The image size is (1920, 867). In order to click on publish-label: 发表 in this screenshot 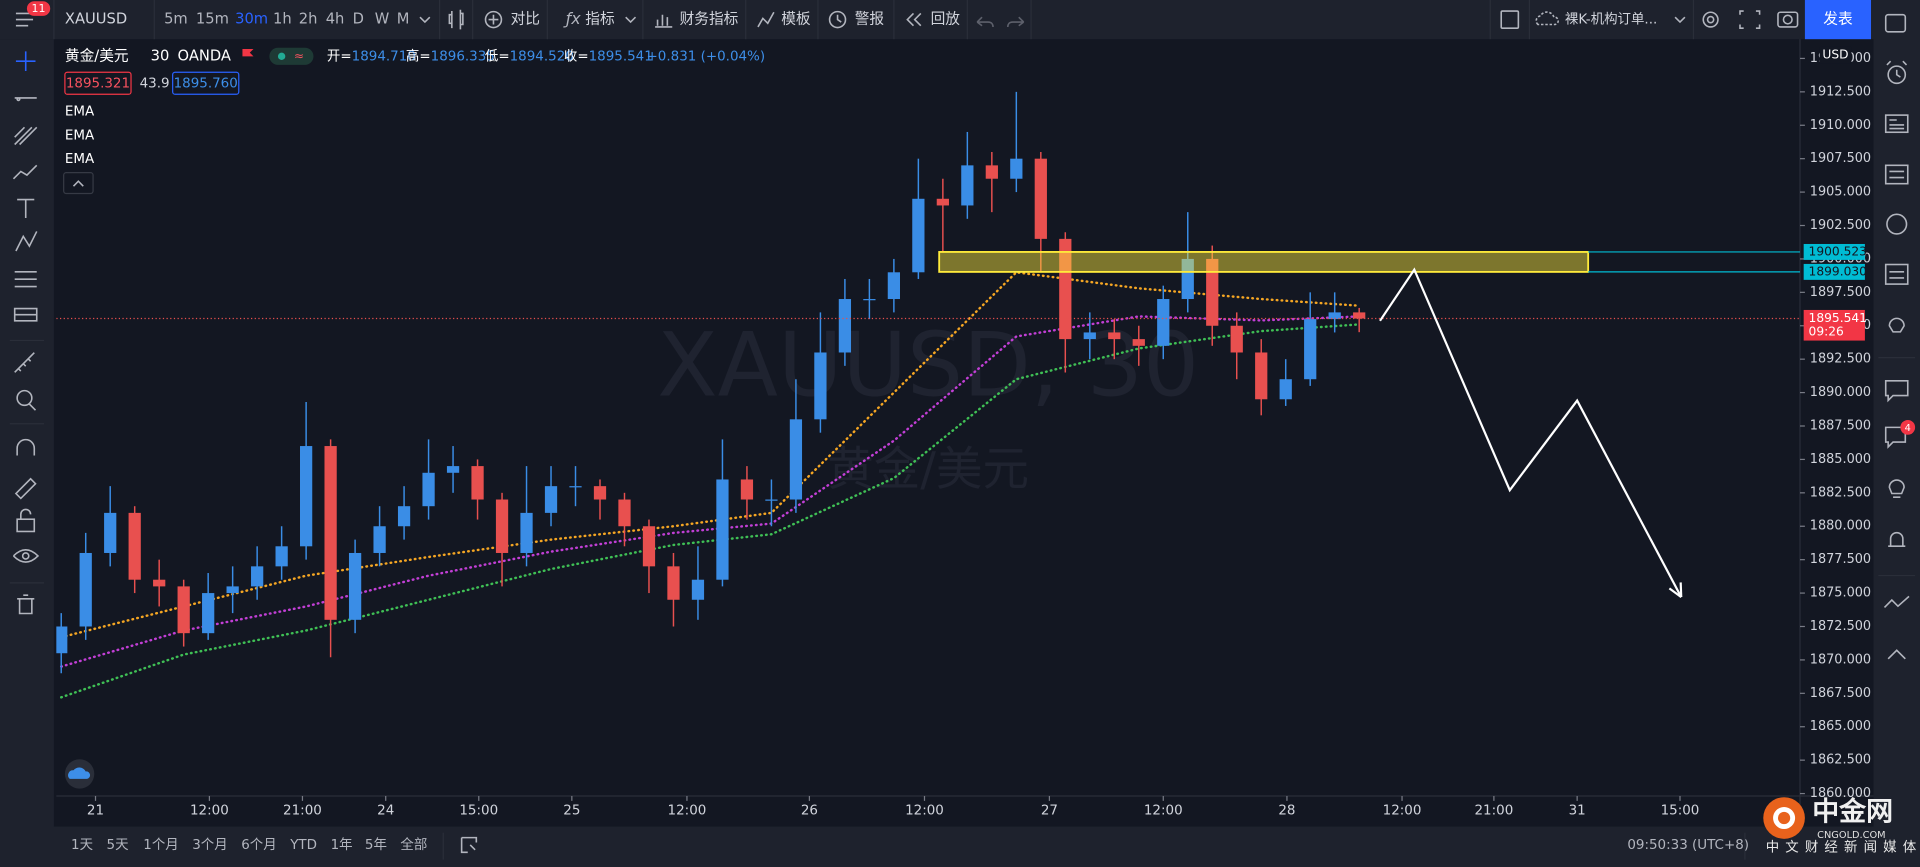, I will do `click(1838, 19)`.